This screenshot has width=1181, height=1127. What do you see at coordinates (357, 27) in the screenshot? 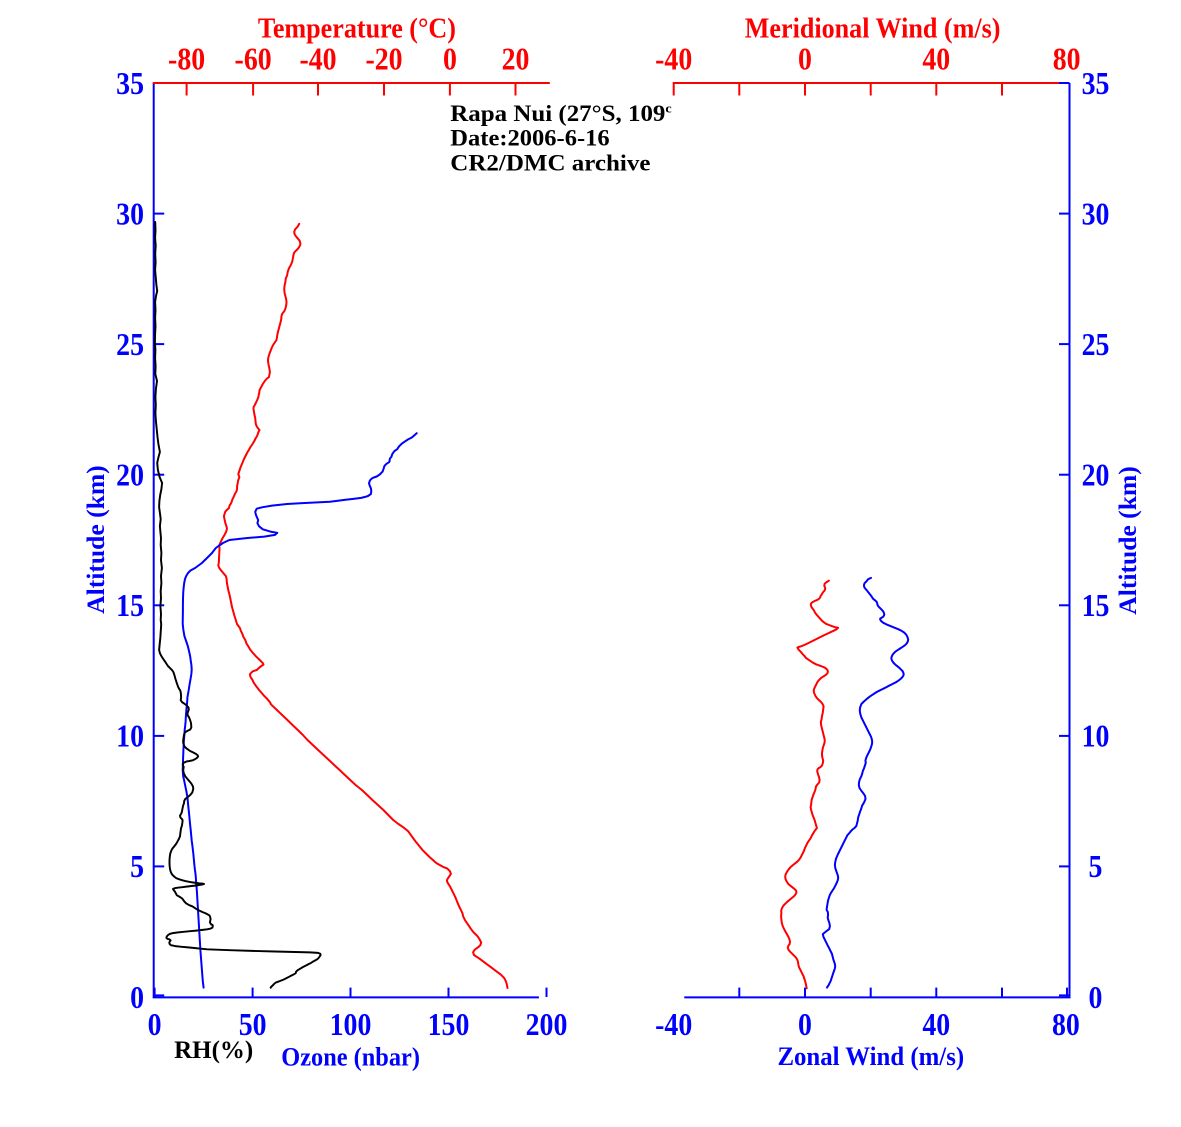
I see `svg-text: Temperature (°C)` at bounding box center [357, 27].